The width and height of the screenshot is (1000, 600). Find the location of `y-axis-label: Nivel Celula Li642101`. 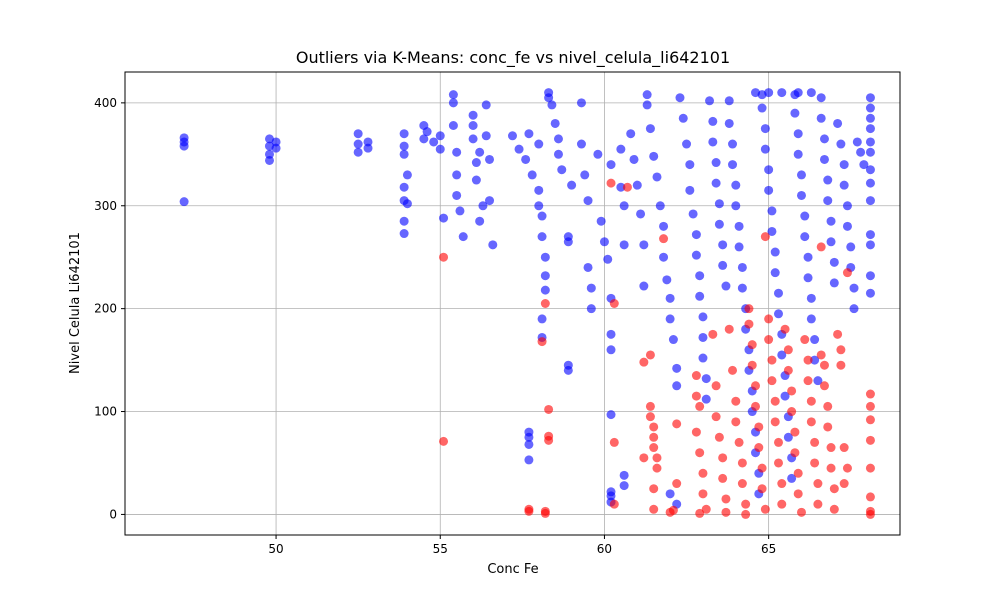

y-axis-label: Nivel Celula Li642101 is located at coordinates (75, 303).